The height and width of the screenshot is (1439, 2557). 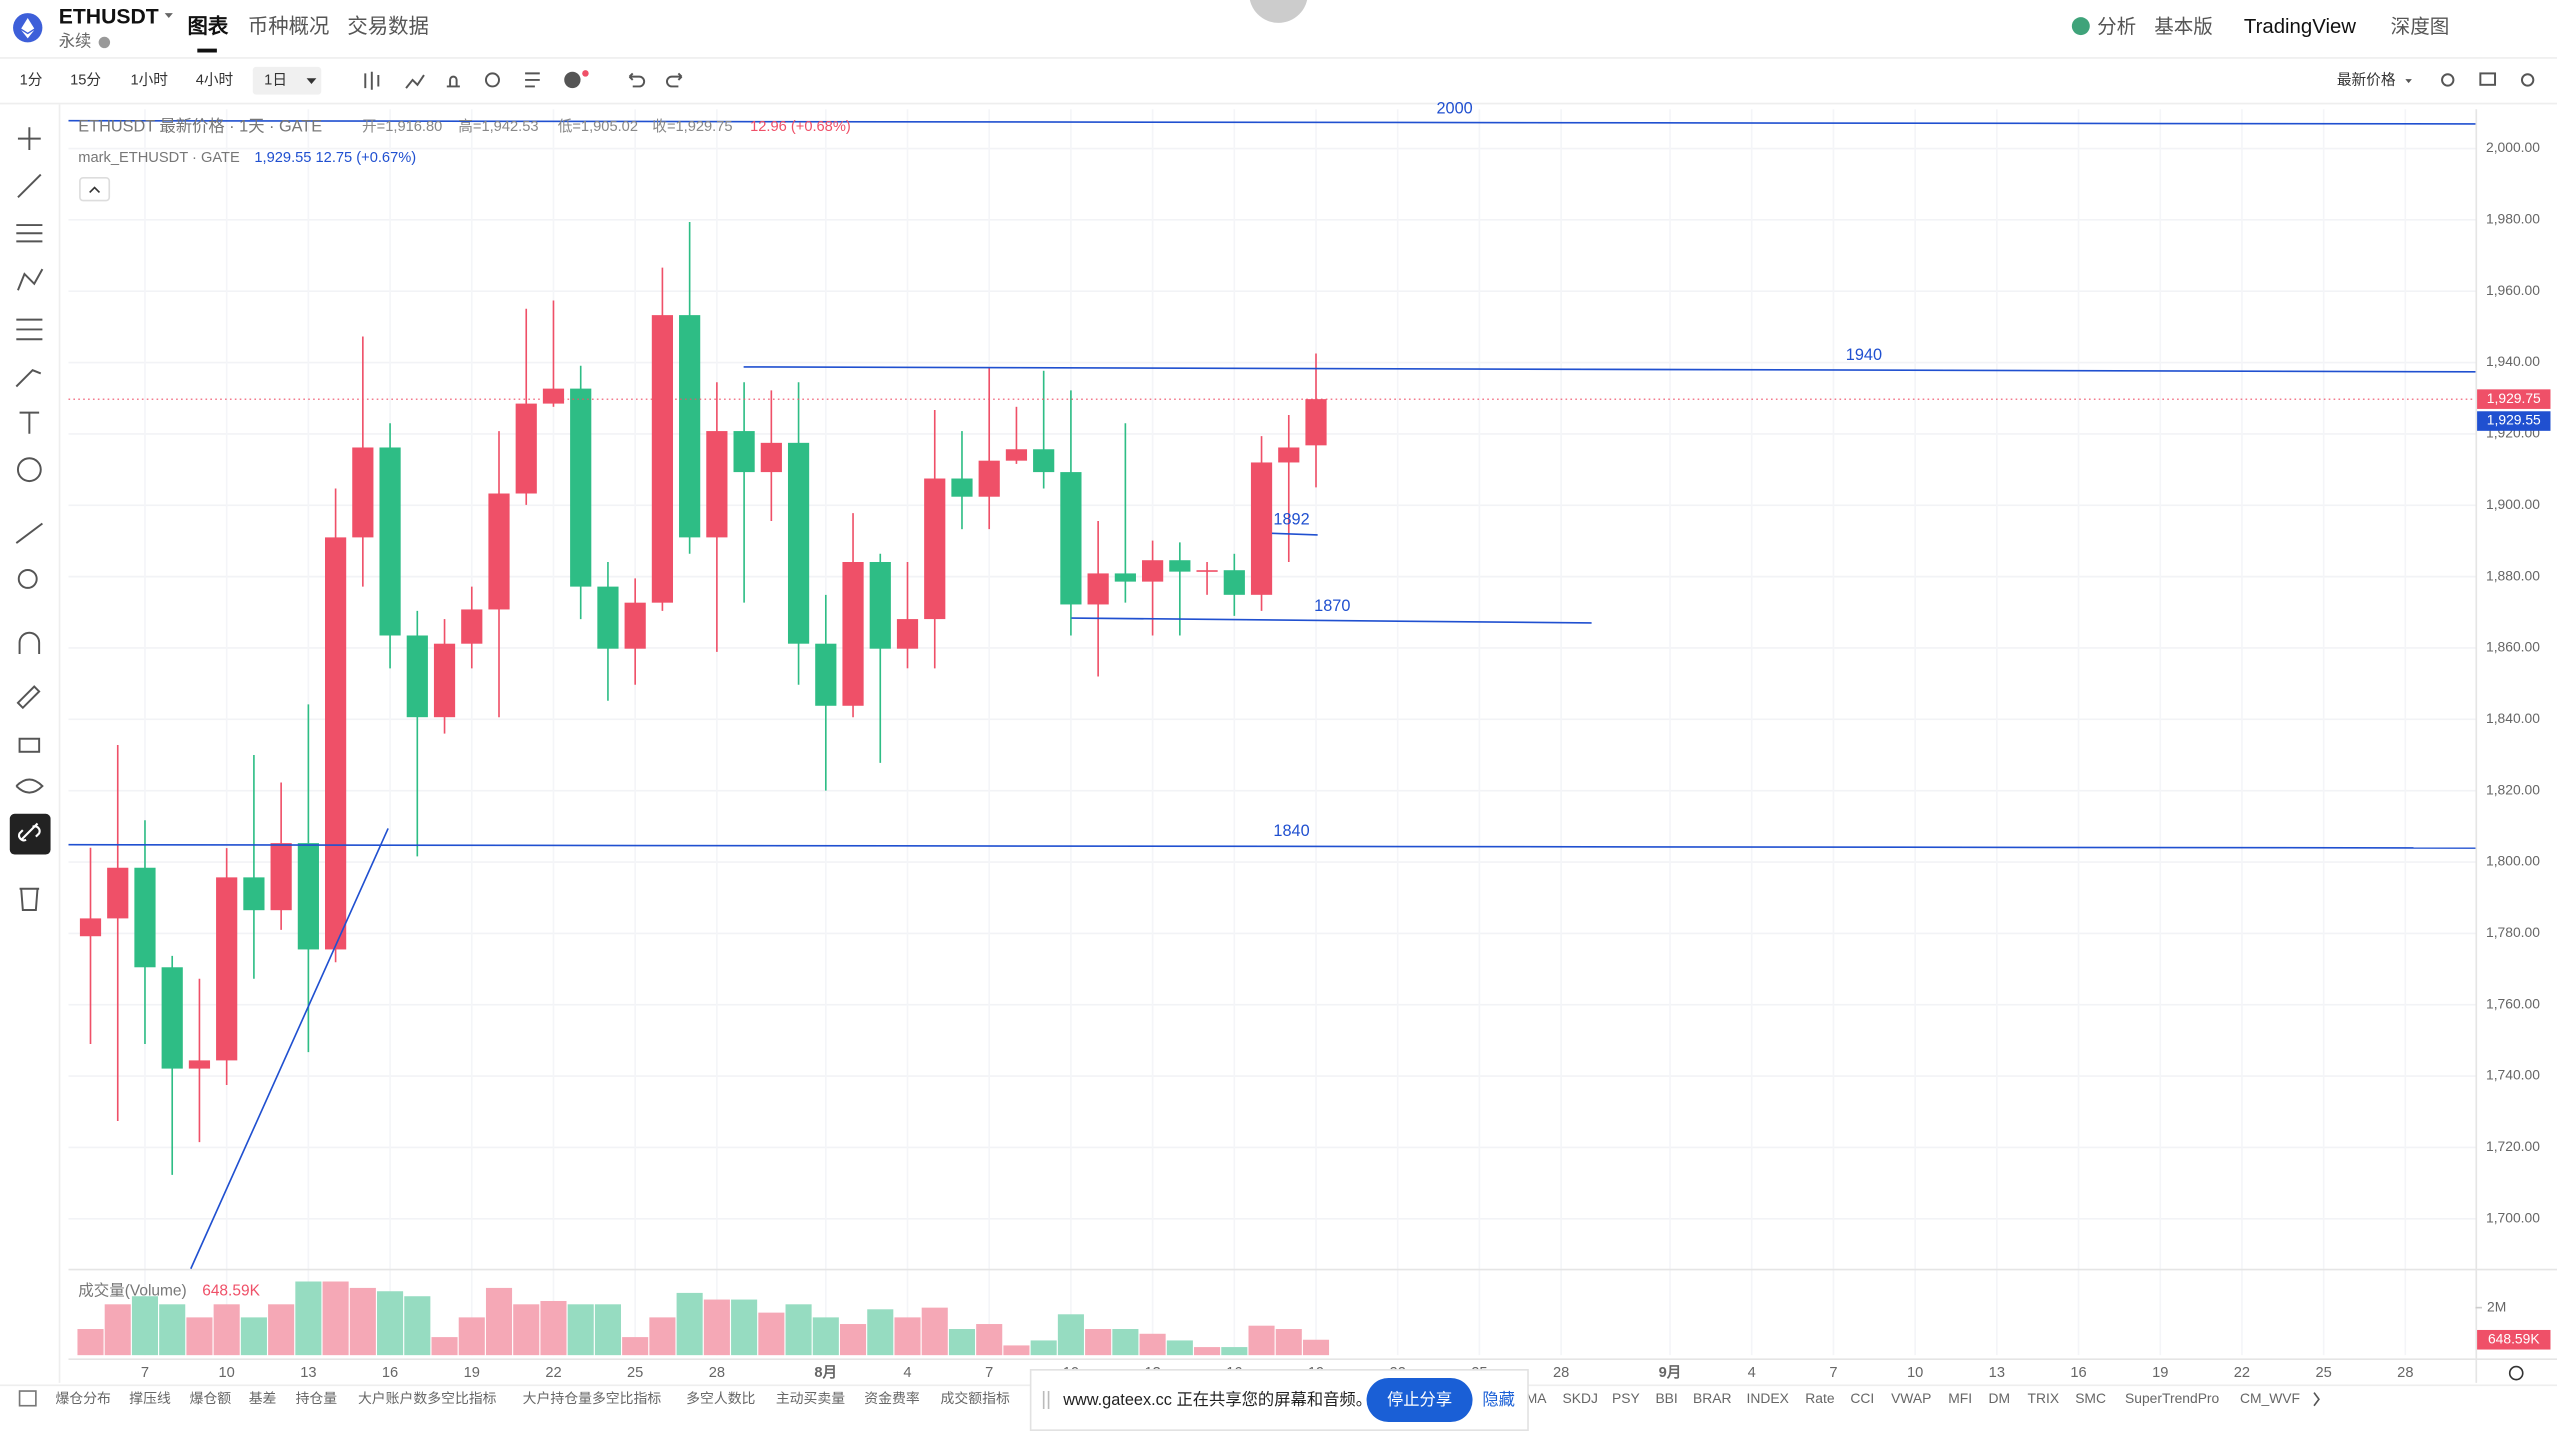 I want to click on x-tick-label: 25, so click(x=635, y=1373).